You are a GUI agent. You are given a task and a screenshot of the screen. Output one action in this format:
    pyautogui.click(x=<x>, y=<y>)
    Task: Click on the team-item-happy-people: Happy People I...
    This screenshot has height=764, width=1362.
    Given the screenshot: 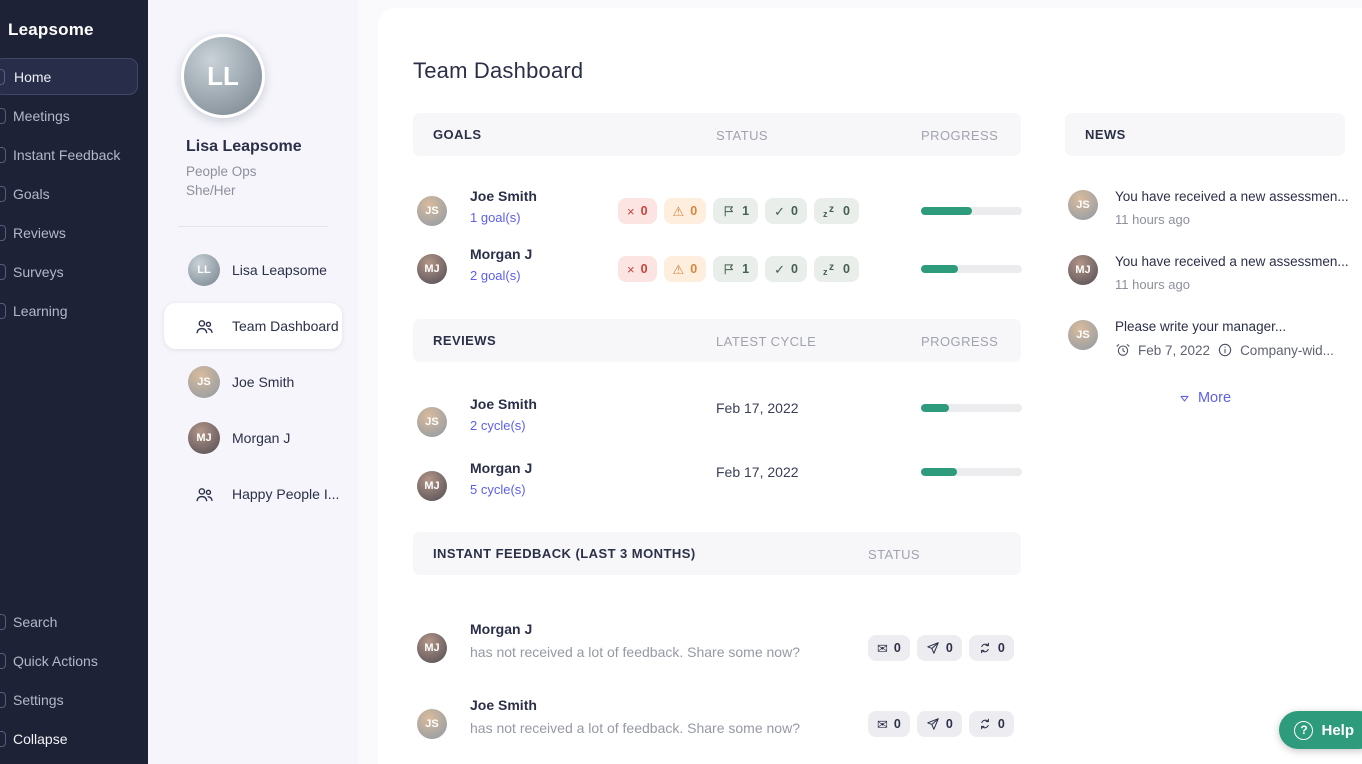 What is the action you would take?
    pyautogui.click(x=253, y=494)
    